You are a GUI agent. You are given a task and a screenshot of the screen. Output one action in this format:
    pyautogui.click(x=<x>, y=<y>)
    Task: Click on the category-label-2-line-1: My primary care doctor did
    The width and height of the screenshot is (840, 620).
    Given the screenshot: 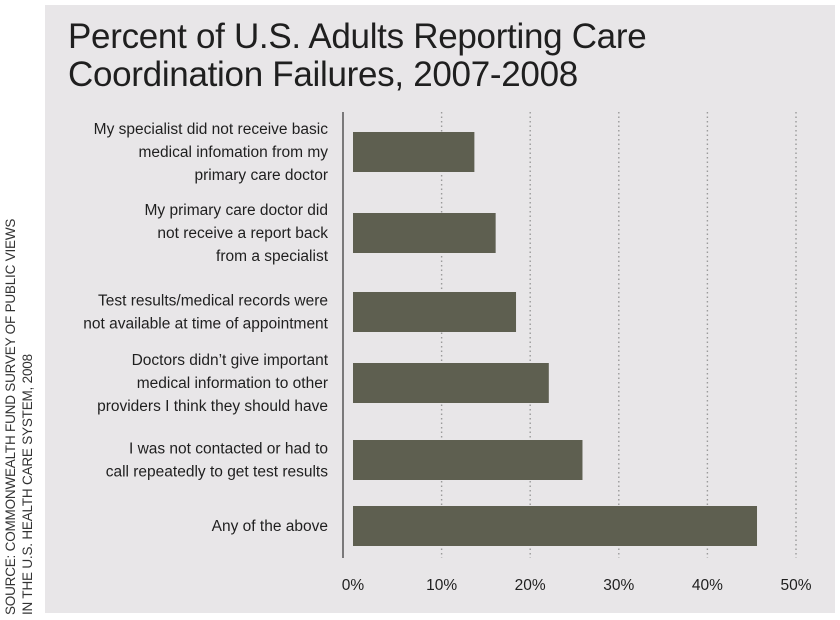 What is the action you would take?
    pyautogui.click(x=236, y=210)
    